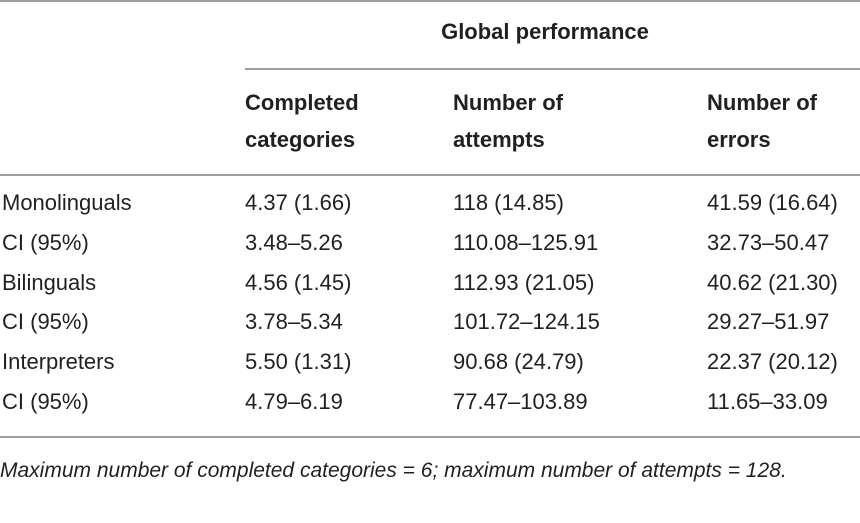  Describe the element at coordinates (67, 202) in the screenshot. I see `row-label: Monolinguals` at that location.